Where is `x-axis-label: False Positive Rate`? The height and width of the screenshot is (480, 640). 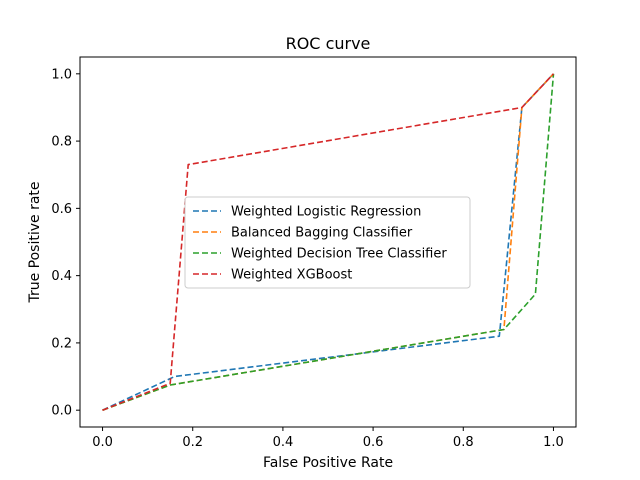
x-axis-label: False Positive Rate is located at coordinates (328, 463).